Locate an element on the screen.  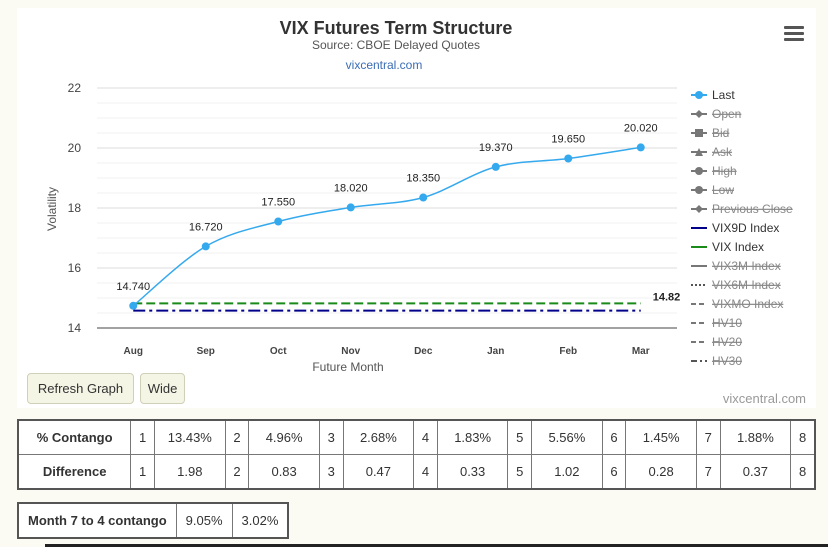
legend-item-hv10: HV10 is located at coordinates (716, 323).